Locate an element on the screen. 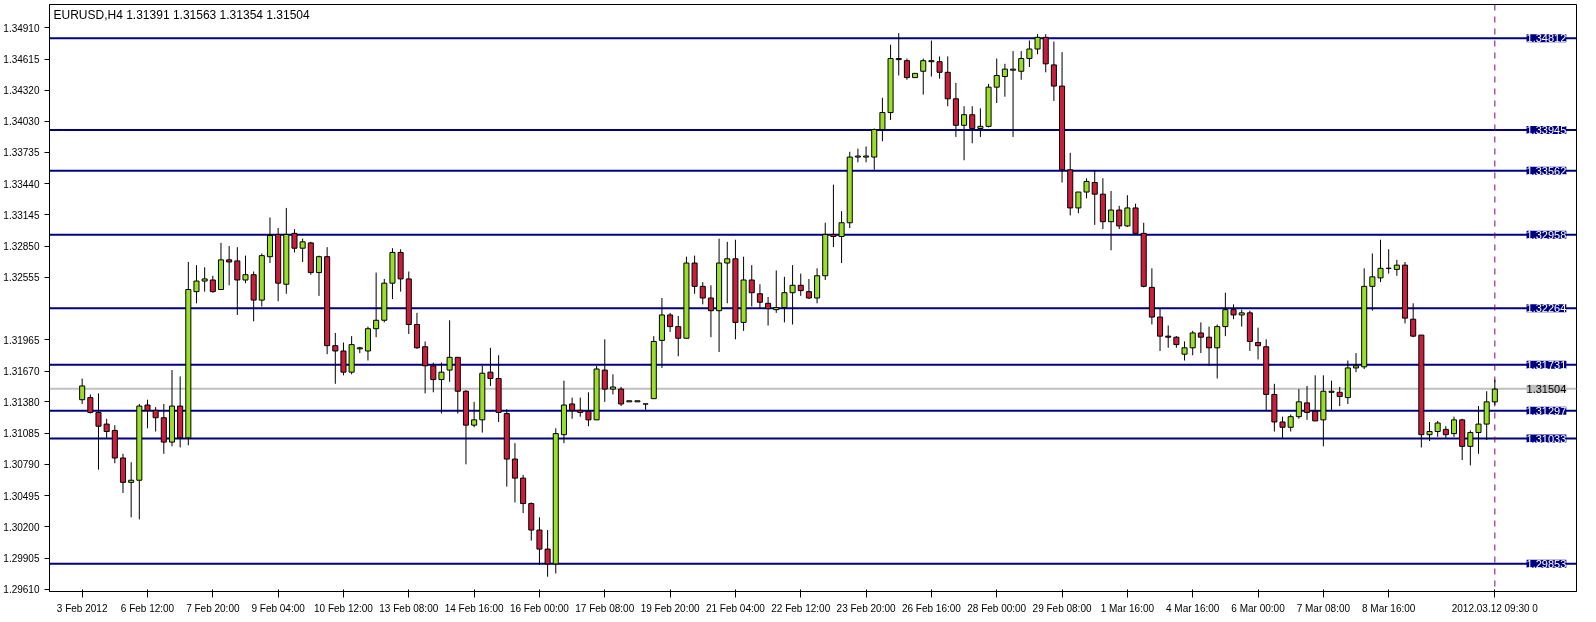 Image resolution: width=1596 pixels, height=622 pixels. y-tick-label: 1.31085 is located at coordinates (21, 434).